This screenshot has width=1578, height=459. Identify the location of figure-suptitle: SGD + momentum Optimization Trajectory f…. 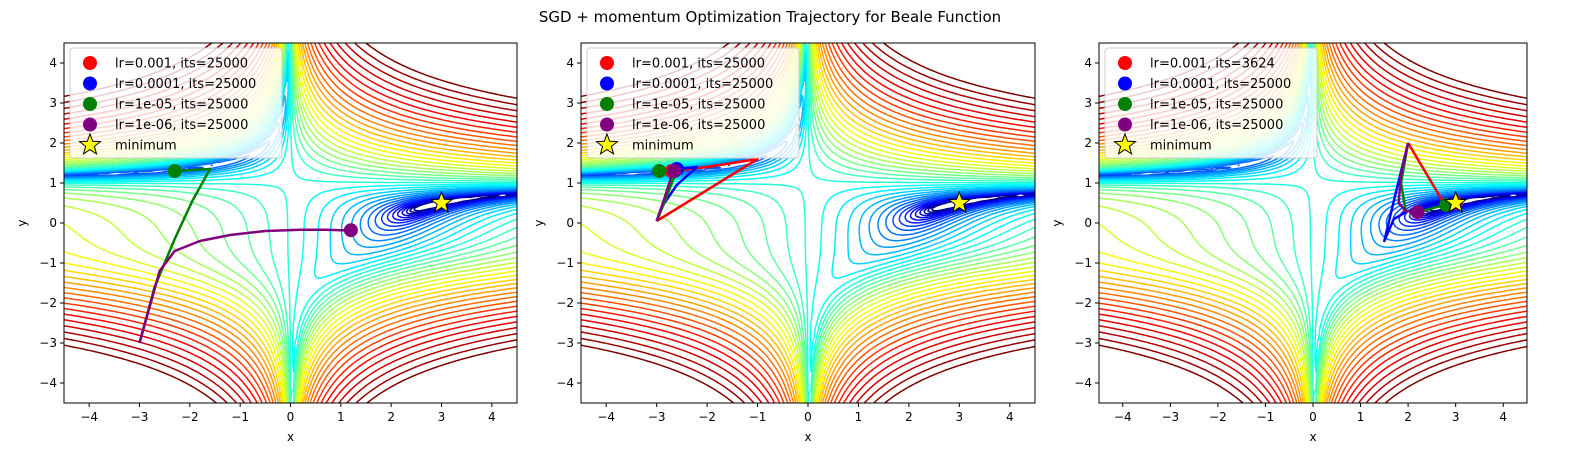
(770, 17).